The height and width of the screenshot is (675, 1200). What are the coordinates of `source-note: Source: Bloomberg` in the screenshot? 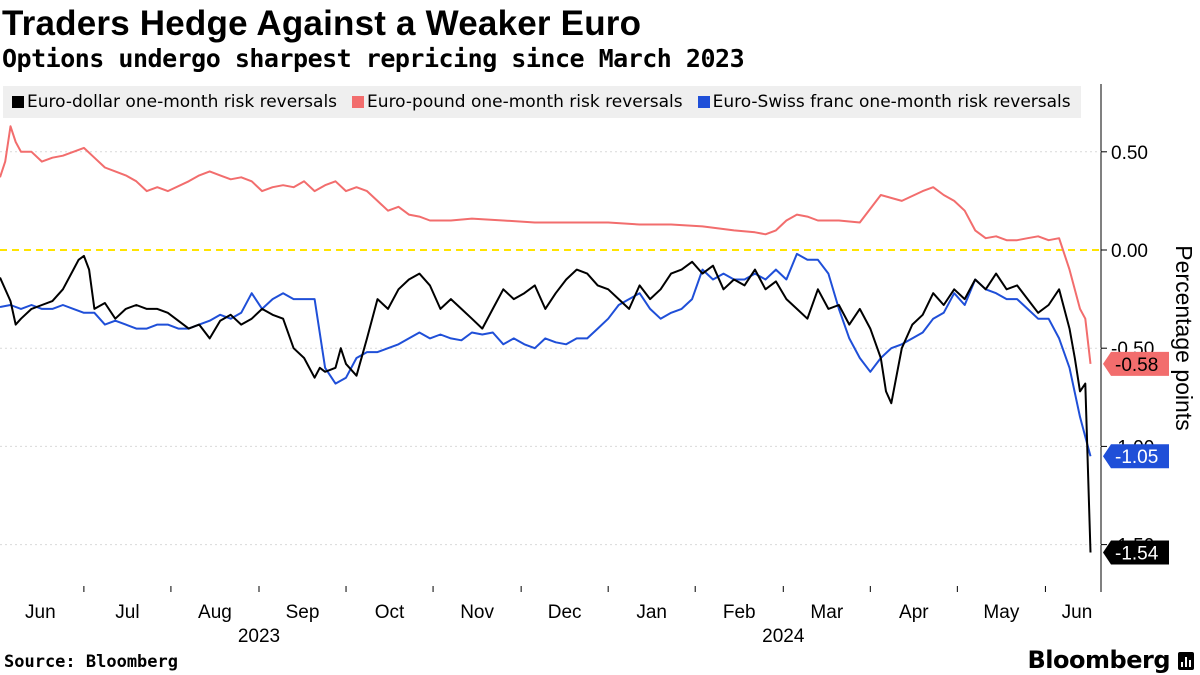 It's located at (91, 662).